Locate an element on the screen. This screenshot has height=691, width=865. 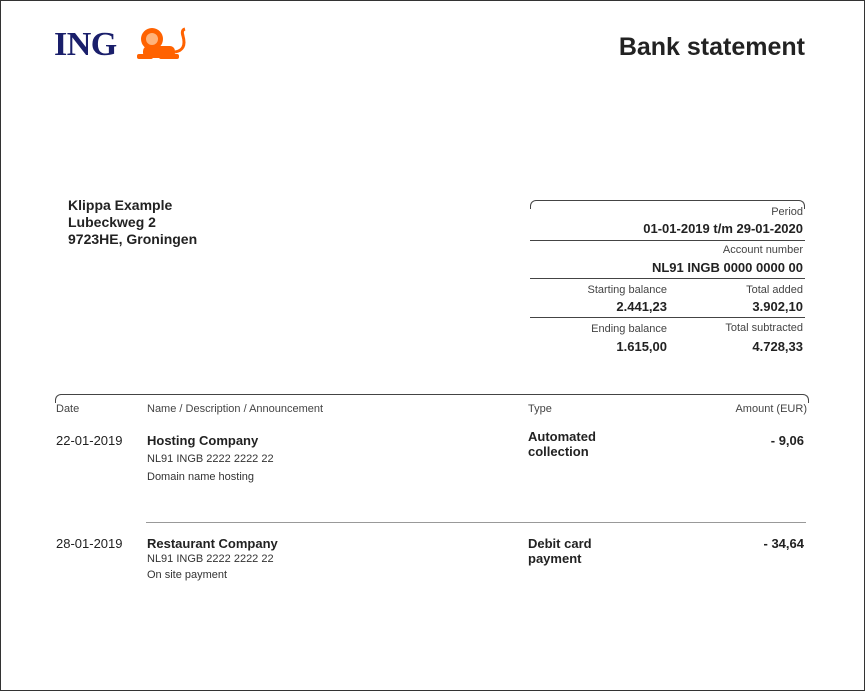
row-description: Domain name hosting is located at coordinates (201, 477).